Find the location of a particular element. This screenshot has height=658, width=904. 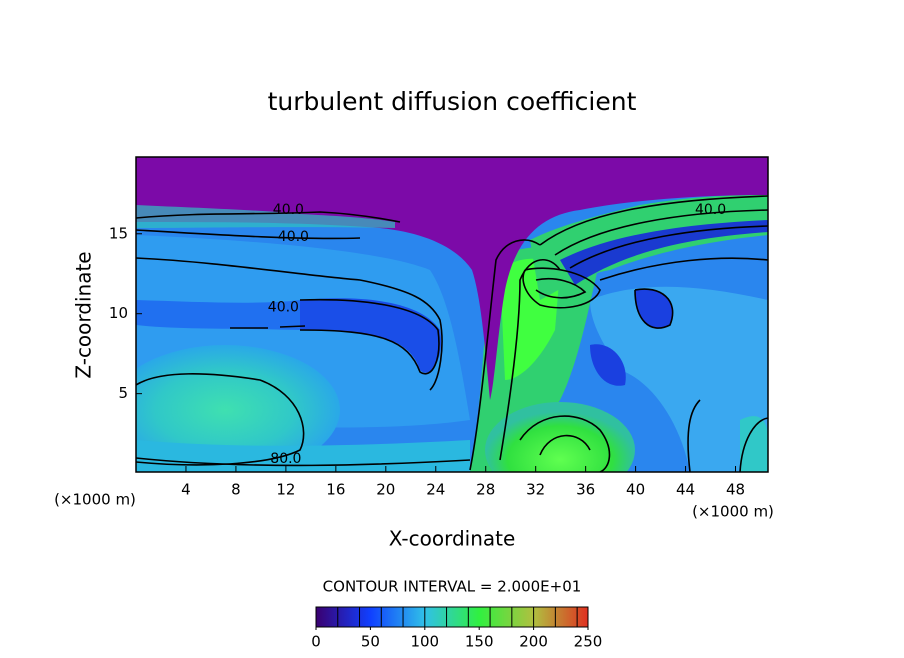

colorbar-frame is located at coordinates (452, 617).